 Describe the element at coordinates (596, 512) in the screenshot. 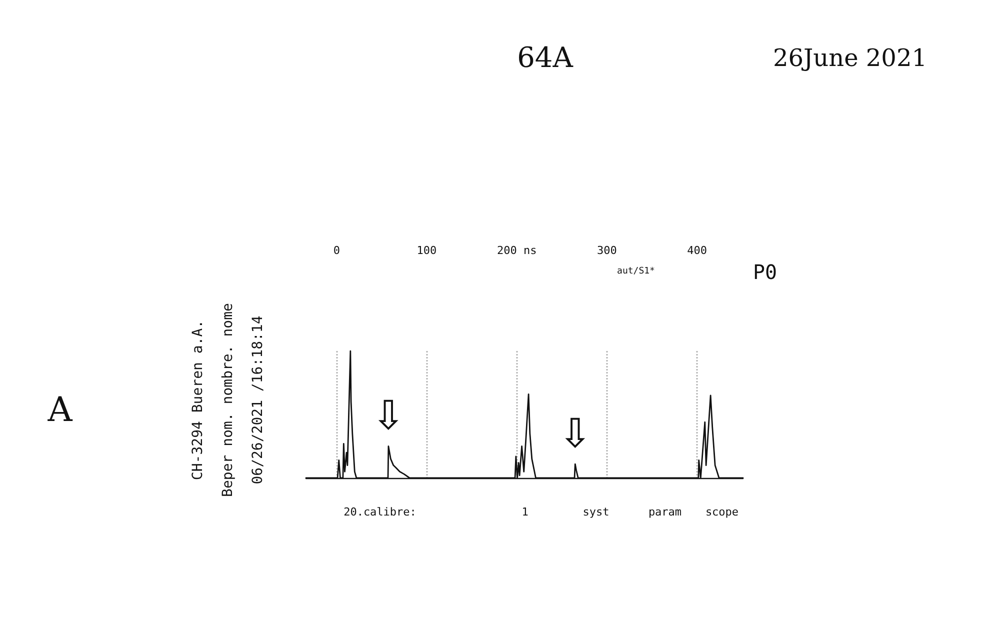

I see `text: syst` at that location.